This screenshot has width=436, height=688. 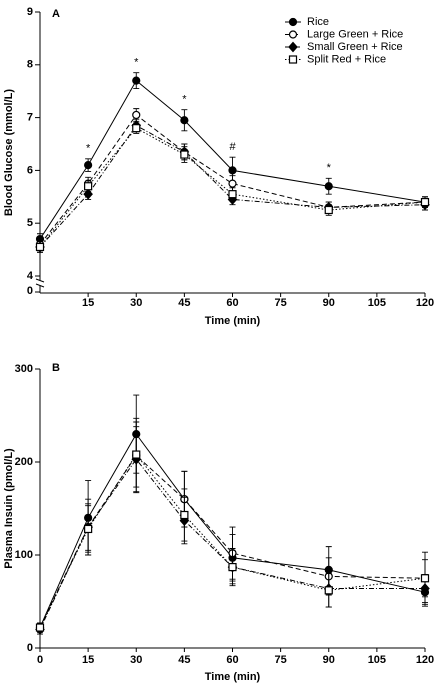 I want to click on y-tick-label: 300, so click(x=24, y=369).